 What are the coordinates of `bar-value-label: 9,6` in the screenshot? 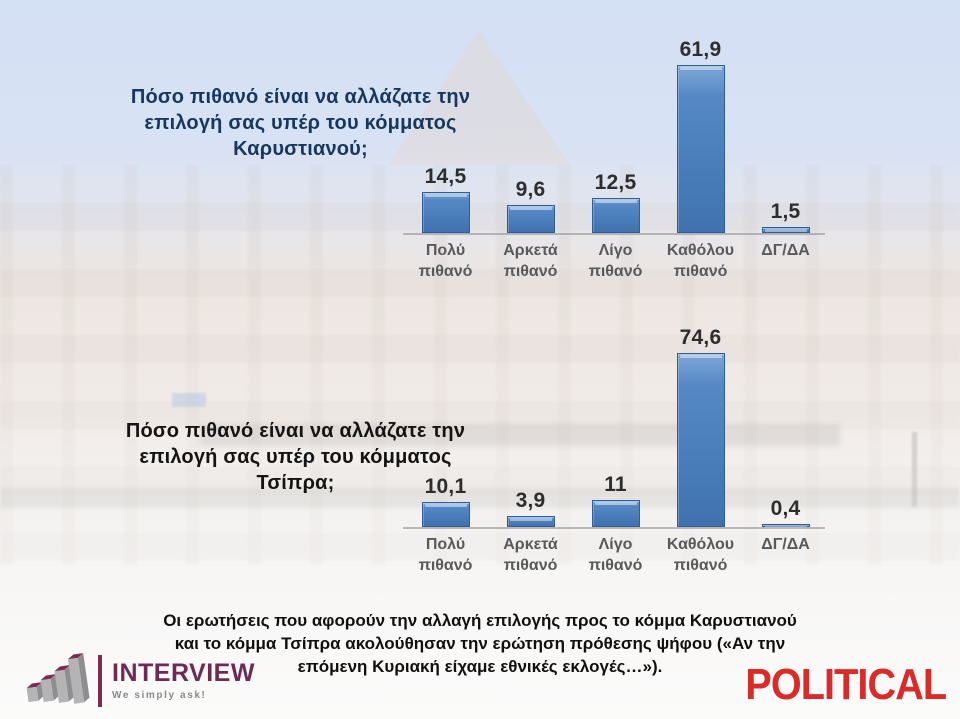 It's located at (530, 190).